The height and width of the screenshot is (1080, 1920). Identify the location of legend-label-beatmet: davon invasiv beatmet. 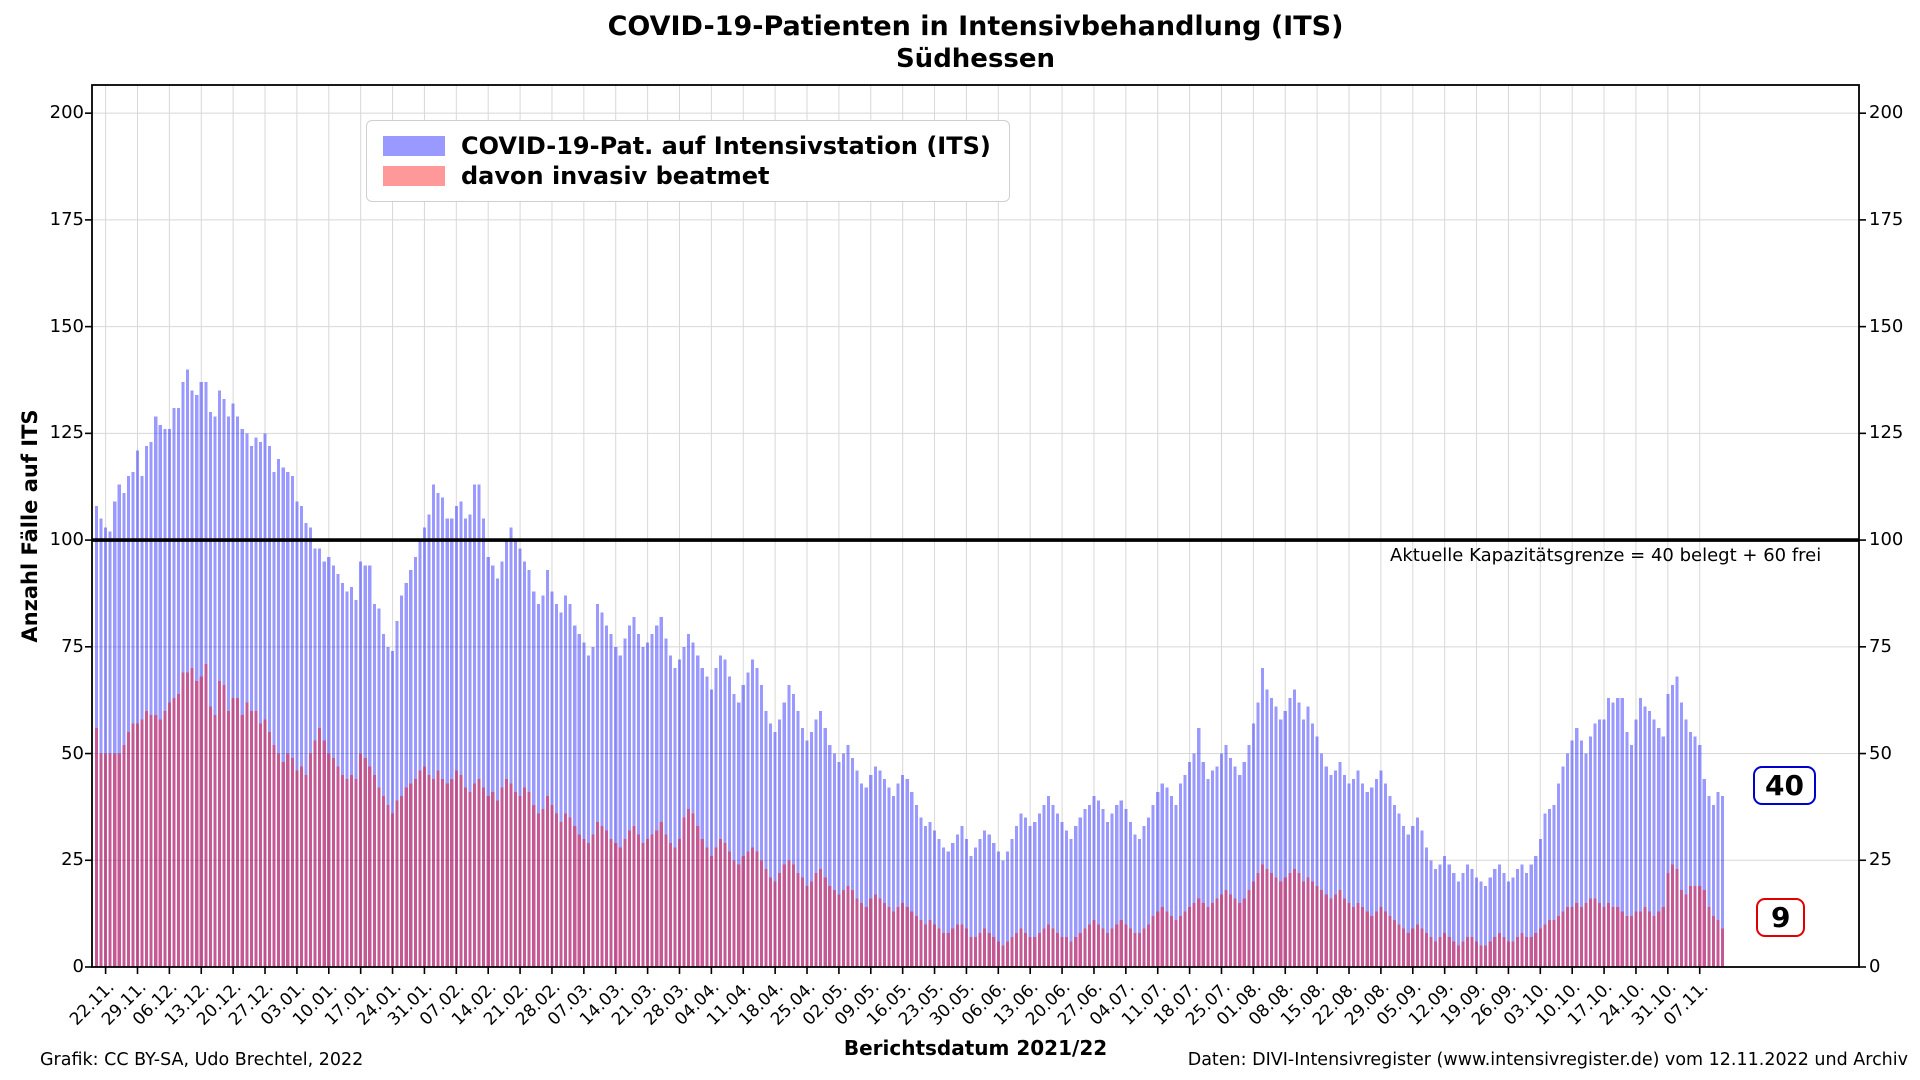
(615, 176).